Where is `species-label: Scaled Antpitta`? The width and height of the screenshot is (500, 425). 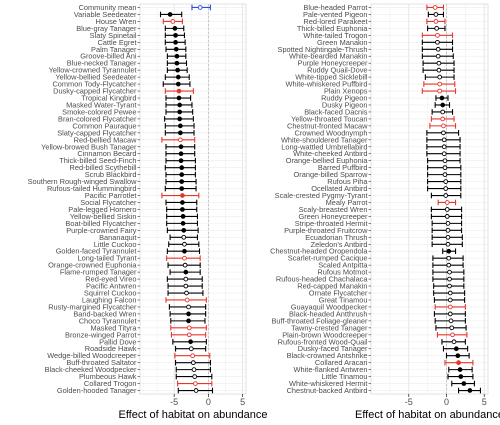 species-label: Scaled Antpitta is located at coordinates (343, 265).